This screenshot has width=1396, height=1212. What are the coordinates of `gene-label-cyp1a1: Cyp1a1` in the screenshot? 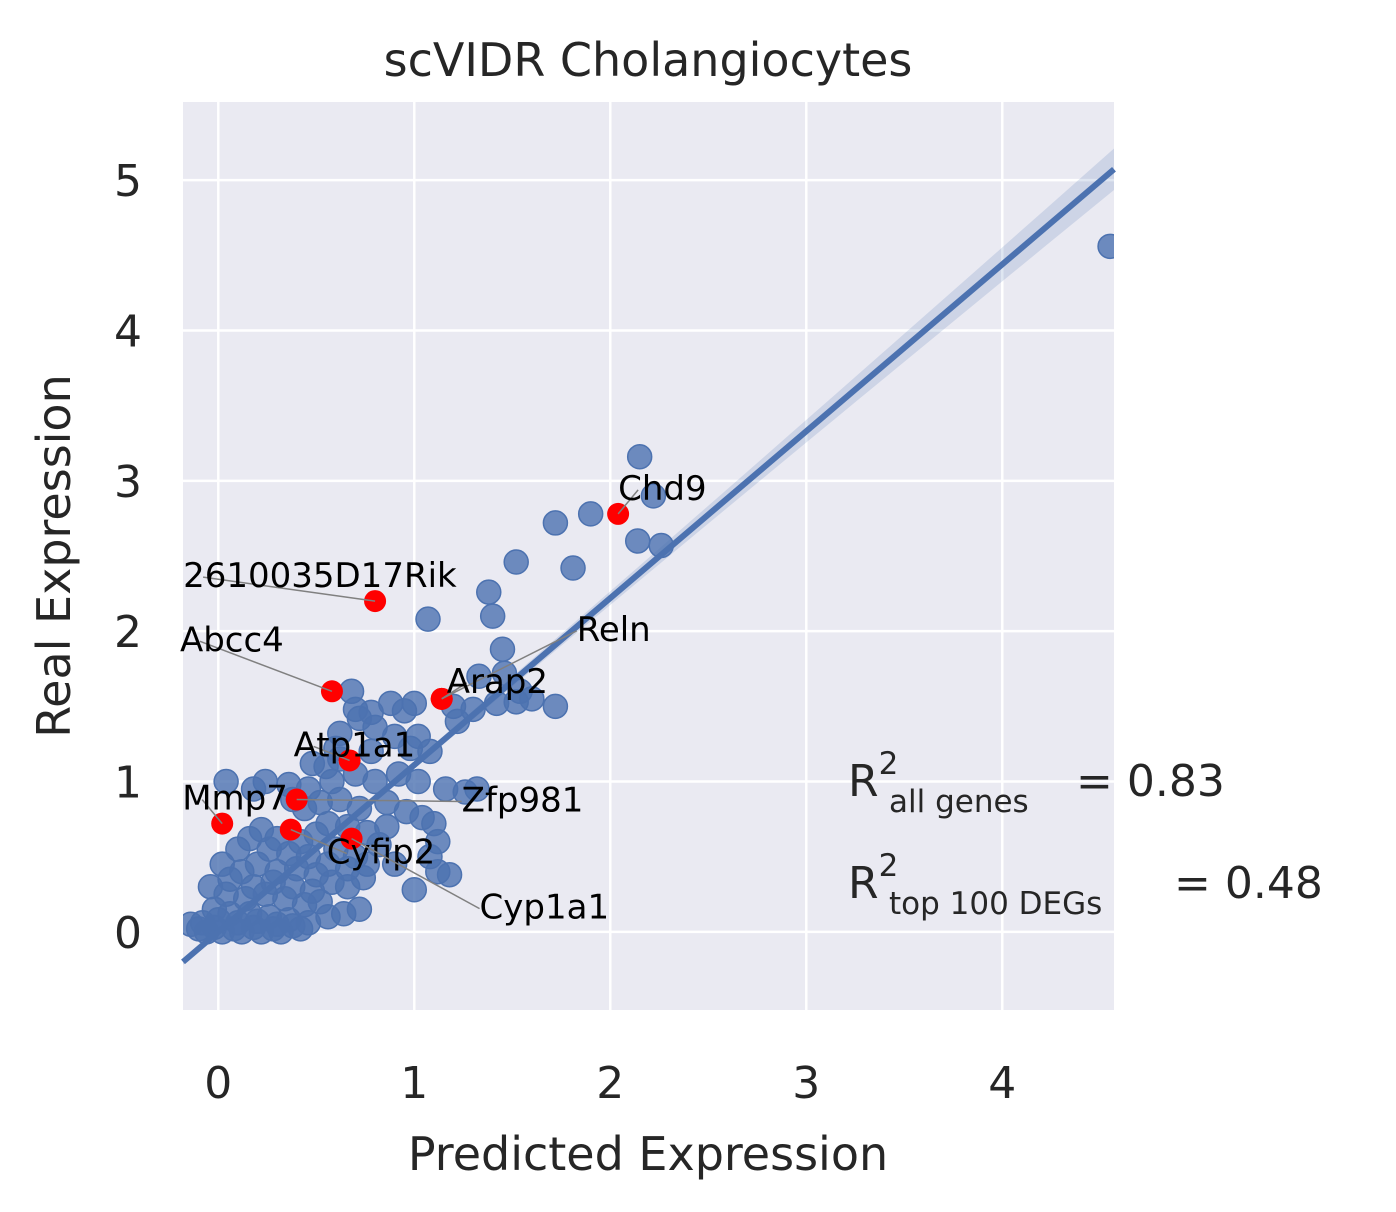 It's located at (545, 908).